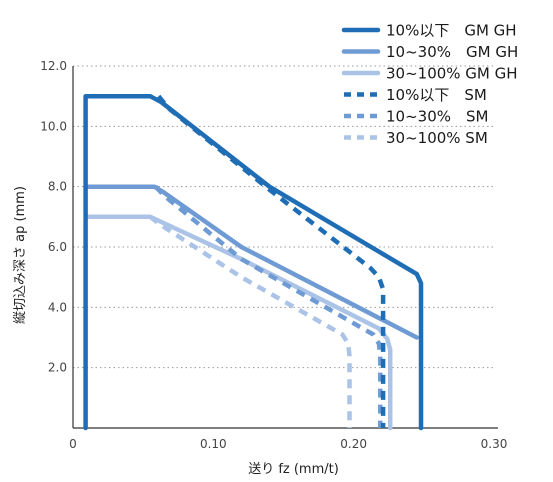 Image resolution: width=553 pixels, height=482 pixels. What do you see at coordinates (452, 52) in the screenshot?
I see `legend-label: 10~30% GM GH` at bounding box center [452, 52].